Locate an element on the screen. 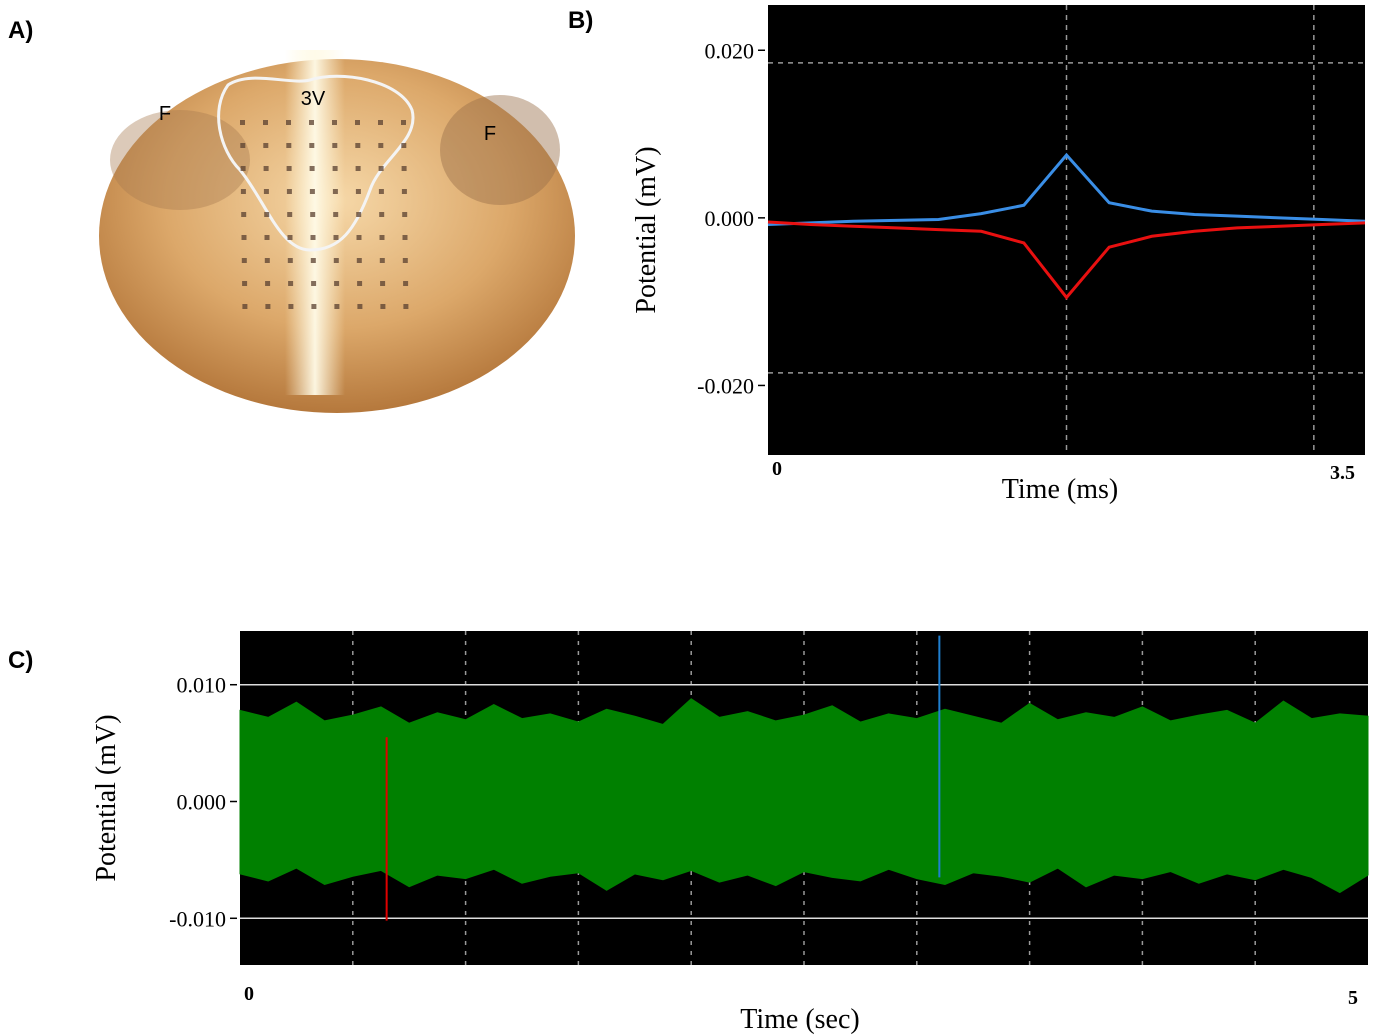  electrode-grid is located at coordinates (324, 214).